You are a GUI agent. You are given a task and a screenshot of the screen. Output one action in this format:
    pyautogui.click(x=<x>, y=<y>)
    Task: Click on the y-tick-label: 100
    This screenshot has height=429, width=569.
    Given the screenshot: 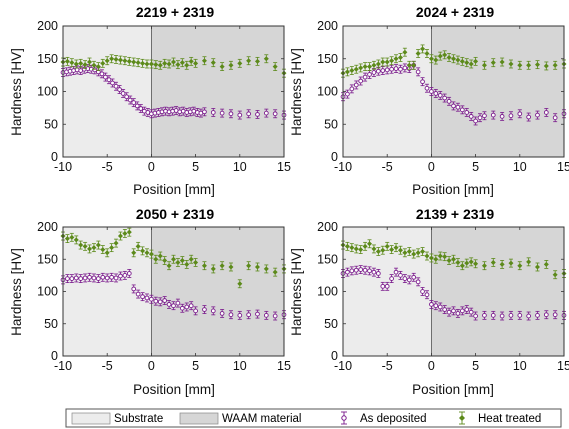 What is the action you would take?
    pyautogui.click(x=327, y=292)
    